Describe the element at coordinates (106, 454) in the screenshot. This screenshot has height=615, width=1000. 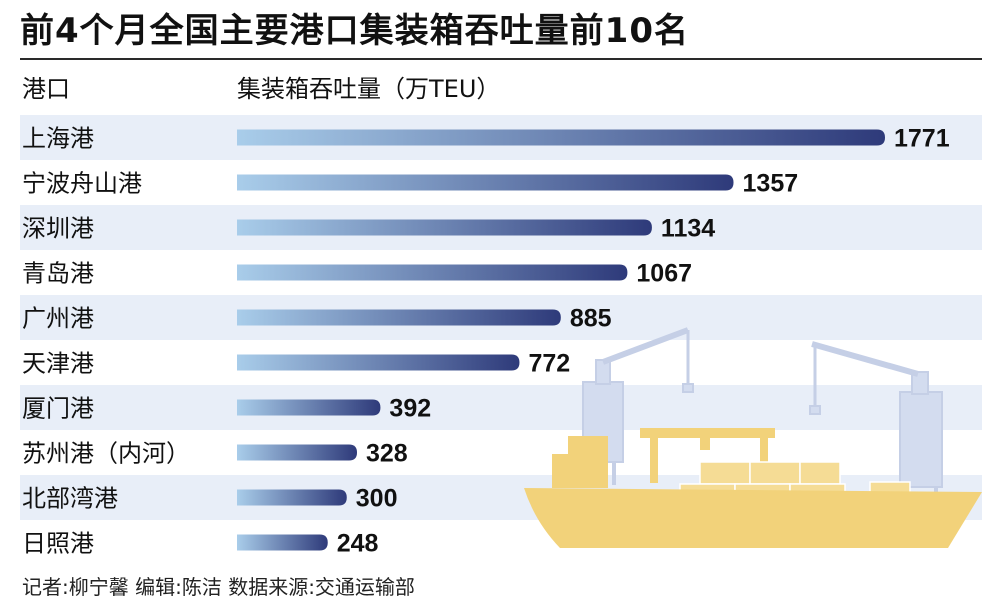
I see `port-label: 苏州港（内河）` at that location.